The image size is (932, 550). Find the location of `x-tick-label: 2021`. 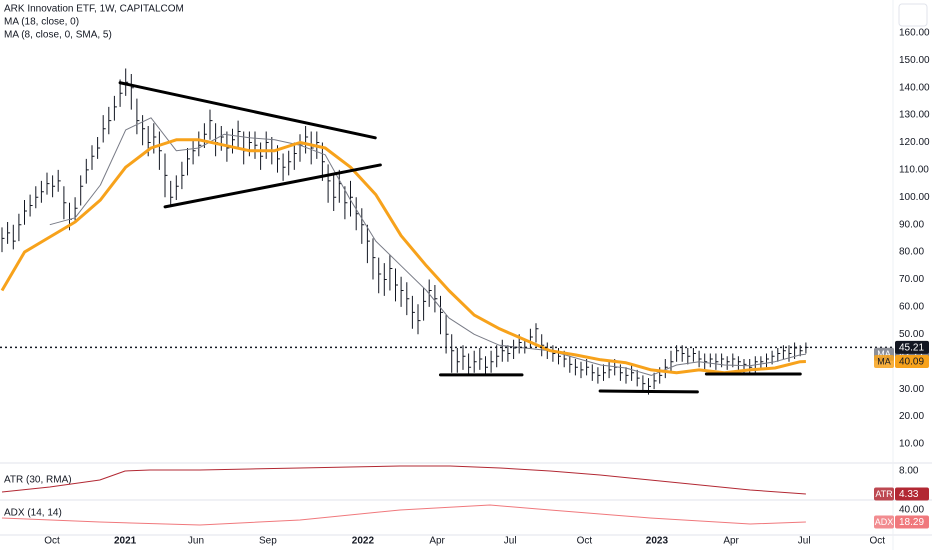

x-tick-label: 2021 is located at coordinates (125, 541).